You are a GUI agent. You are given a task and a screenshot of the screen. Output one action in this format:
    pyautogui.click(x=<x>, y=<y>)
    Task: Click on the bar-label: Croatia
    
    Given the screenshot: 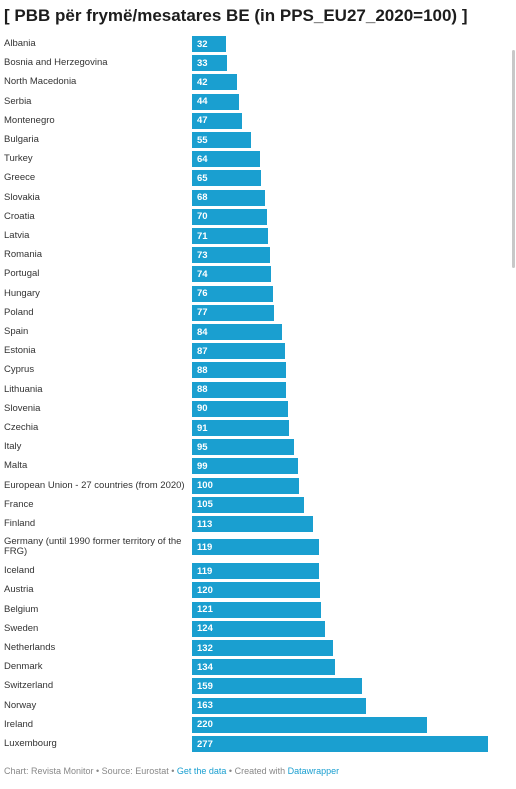 What is the action you would take?
    pyautogui.click(x=19, y=216)
    